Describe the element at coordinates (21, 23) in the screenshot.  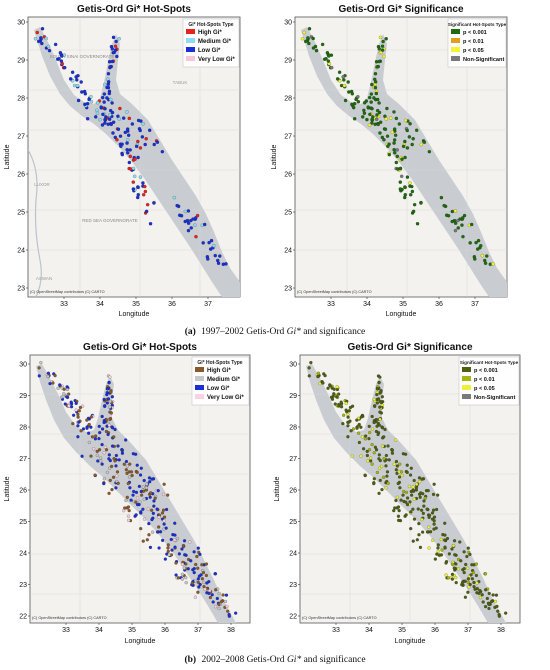
I see `y-tick-label: 30` at that location.